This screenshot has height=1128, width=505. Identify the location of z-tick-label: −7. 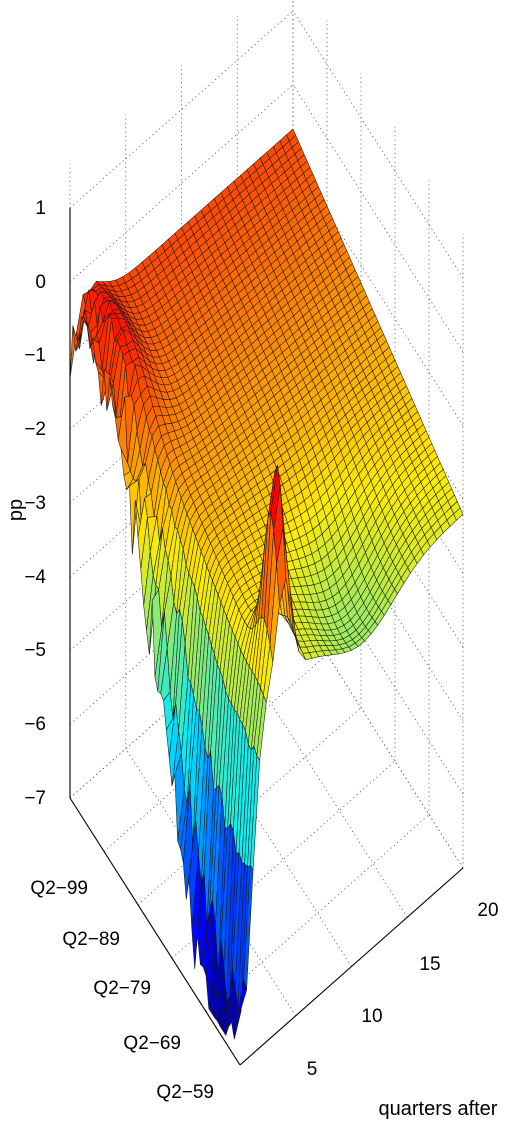
(35, 798).